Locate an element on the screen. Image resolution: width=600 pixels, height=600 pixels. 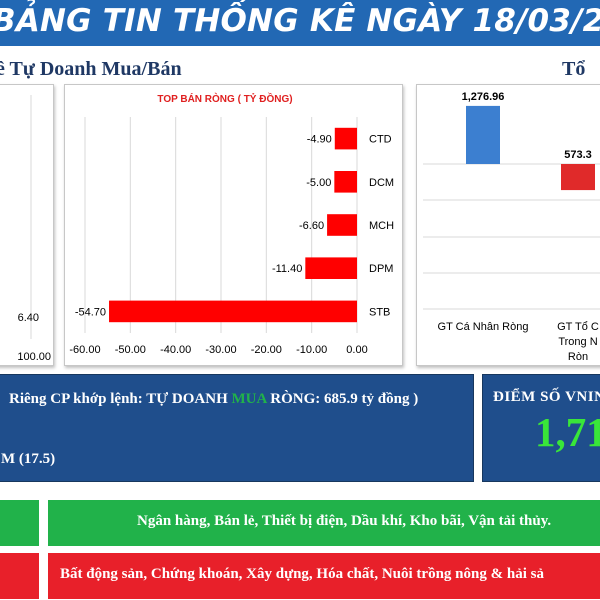
category-label: DPM is located at coordinates (381, 269).